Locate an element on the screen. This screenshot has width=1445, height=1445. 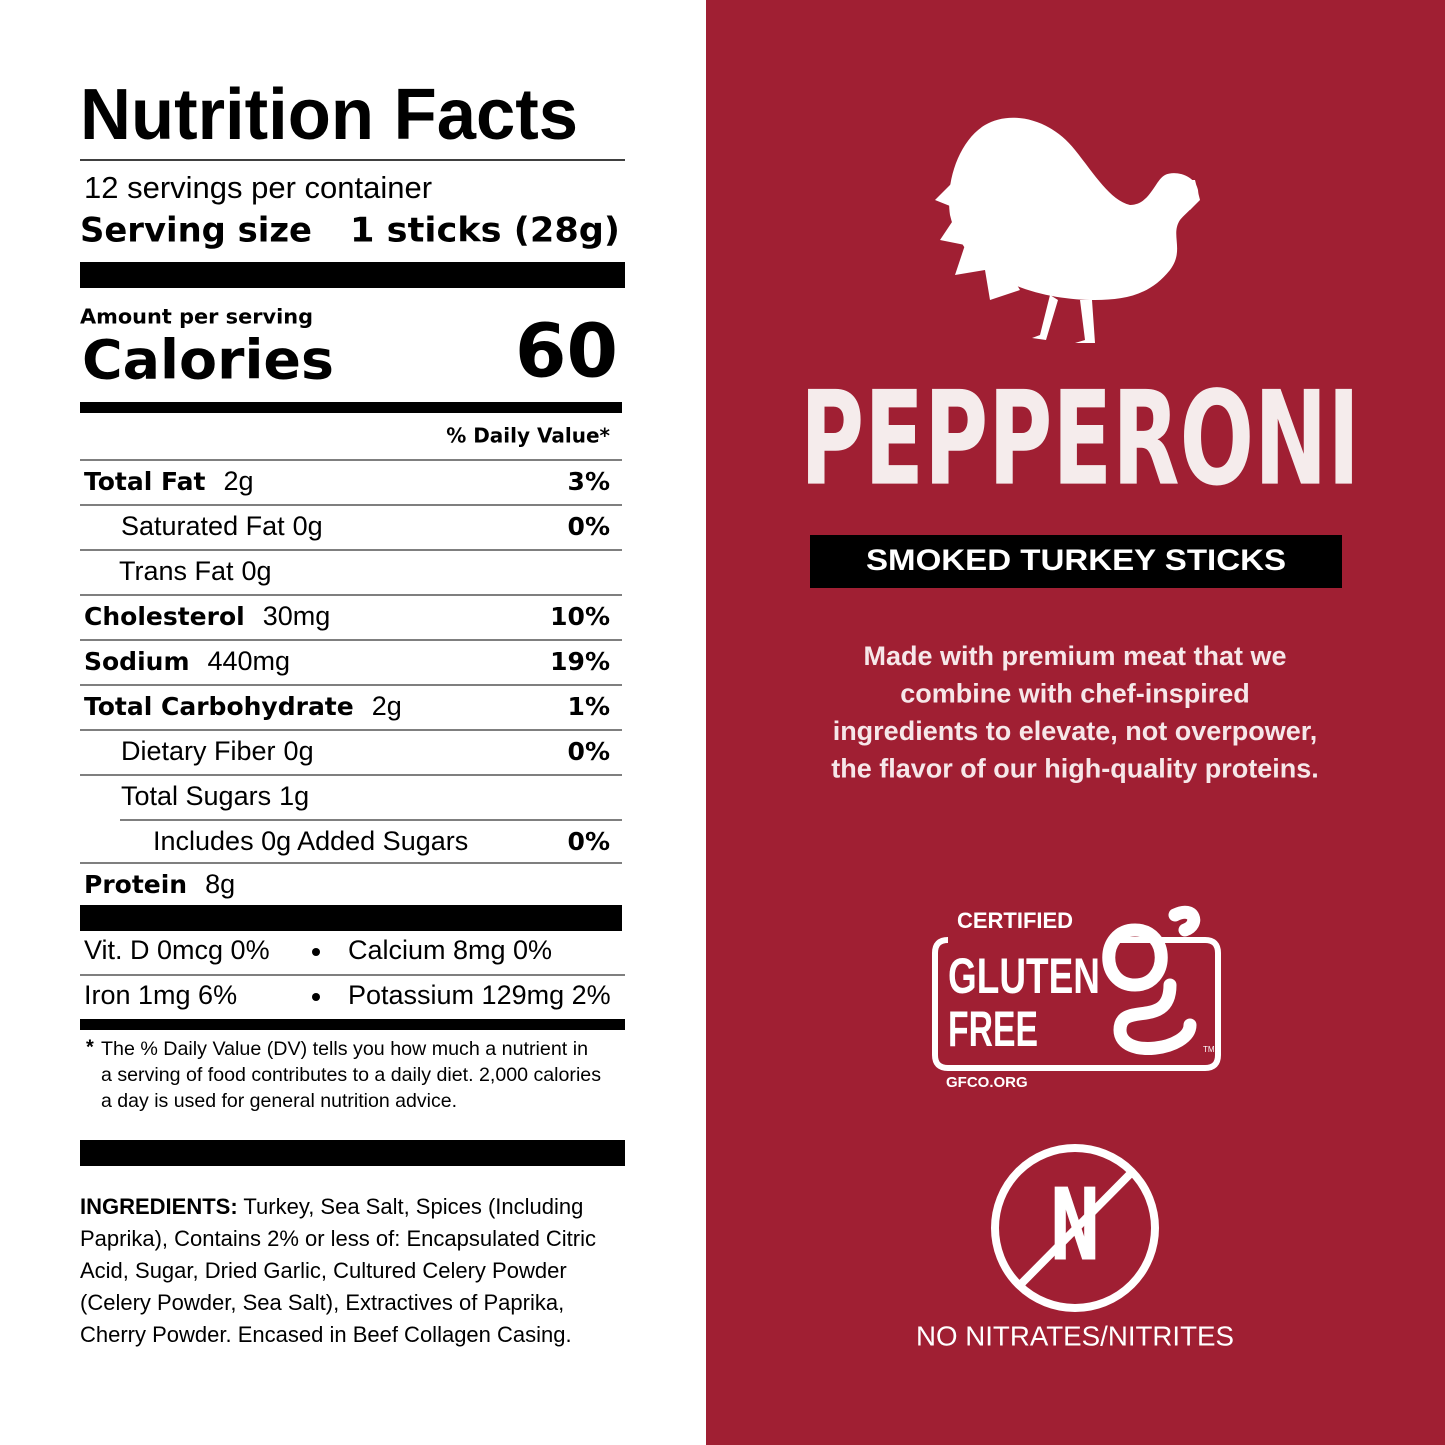
badge-site: GFCO.ORG is located at coordinates (987, 1082).